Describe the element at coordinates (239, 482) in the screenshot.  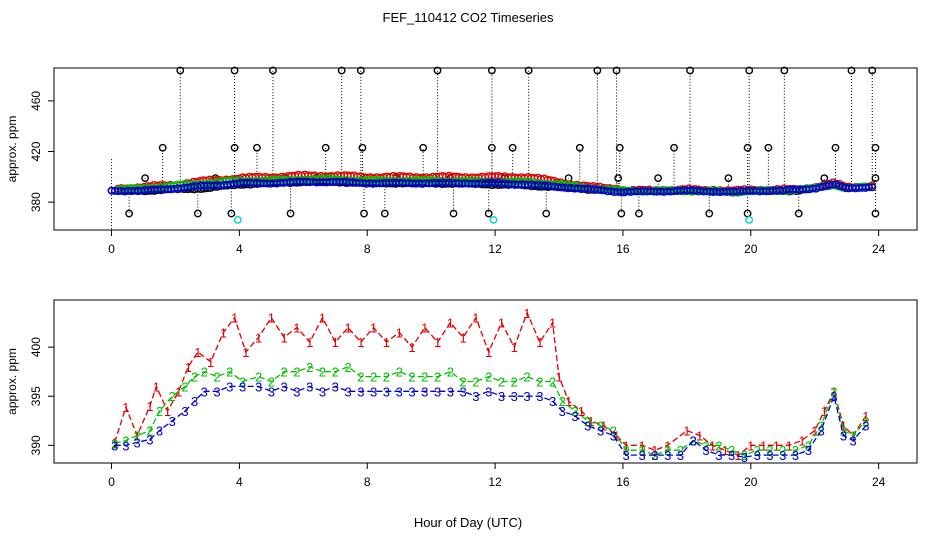
I see `x-tick-label: 4` at that location.